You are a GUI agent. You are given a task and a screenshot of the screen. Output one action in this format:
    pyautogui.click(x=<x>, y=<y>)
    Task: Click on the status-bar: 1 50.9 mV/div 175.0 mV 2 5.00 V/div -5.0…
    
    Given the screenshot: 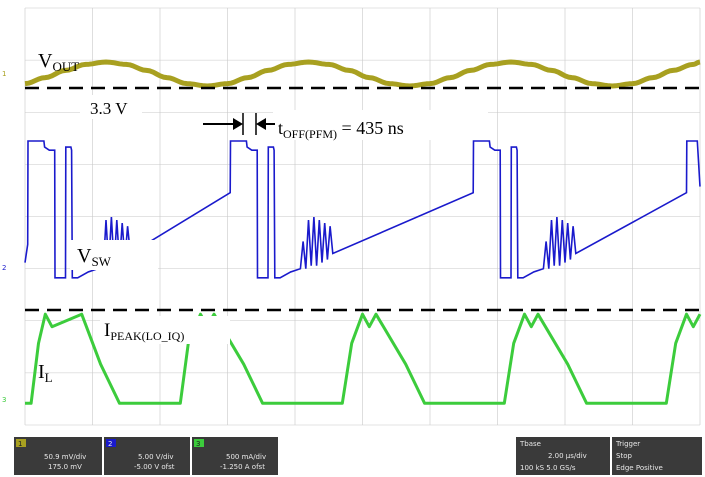 What is the action you would take?
    pyautogui.click(x=352, y=454)
    